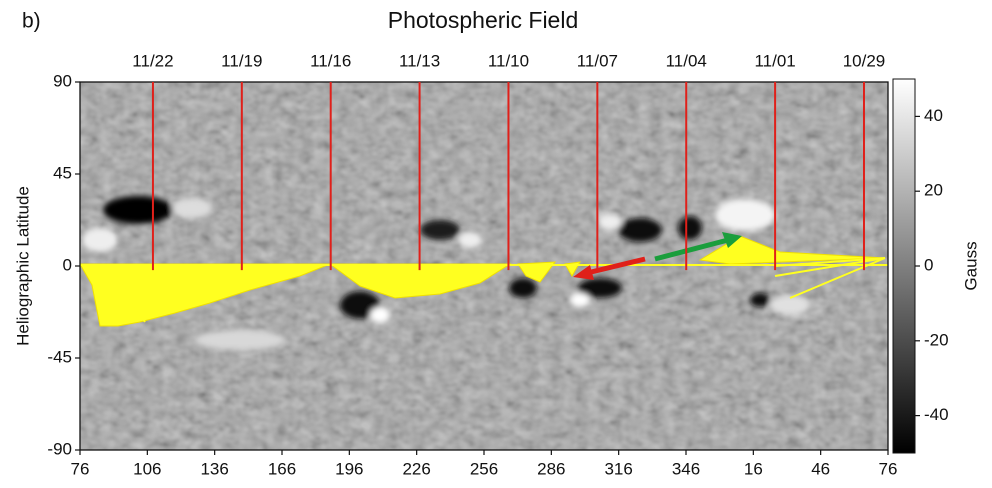  What do you see at coordinates (970, 265) in the screenshot?
I see `colorbar-label: Gauss` at bounding box center [970, 265].